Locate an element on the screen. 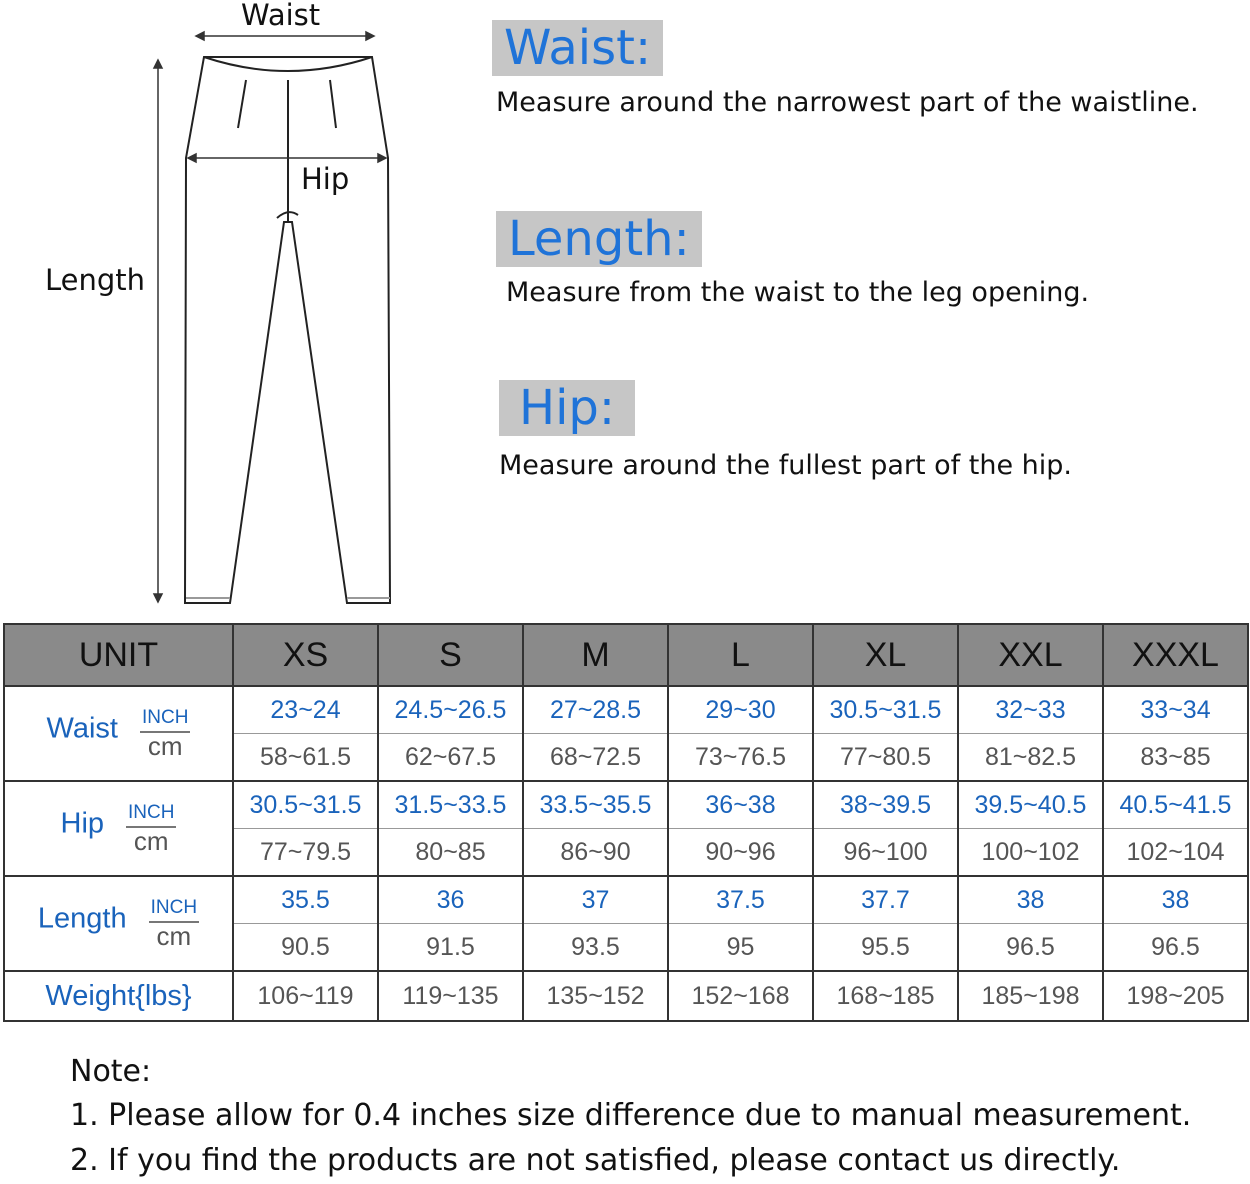 The height and width of the screenshot is (1184, 1250). inch-value: 23~24 is located at coordinates (305, 709).